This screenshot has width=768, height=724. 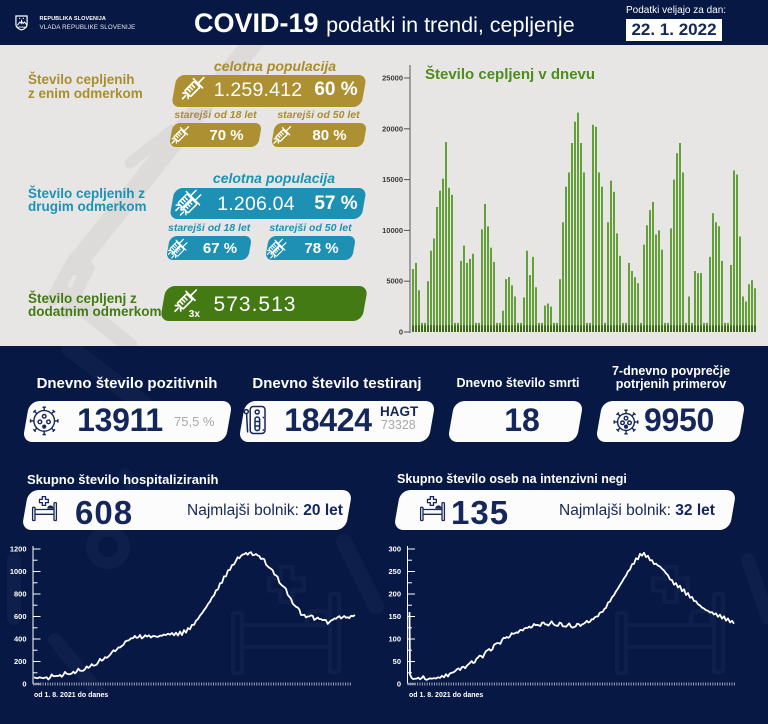 What do you see at coordinates (392, 78) in the screenshot?
I see `svg-text: 25000` at bounding box center [392, 78].